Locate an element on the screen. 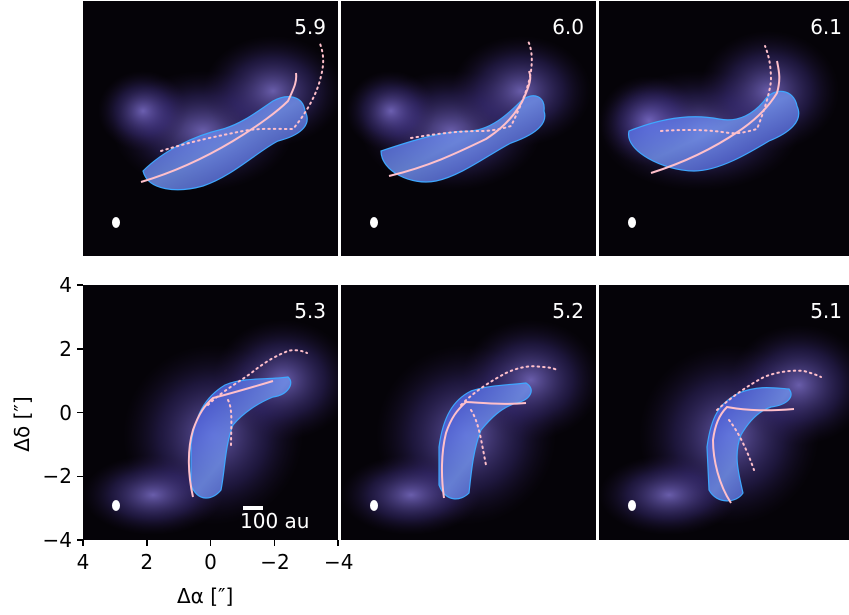  velocity-label: 6.0 is located at coordinates (568, 27).